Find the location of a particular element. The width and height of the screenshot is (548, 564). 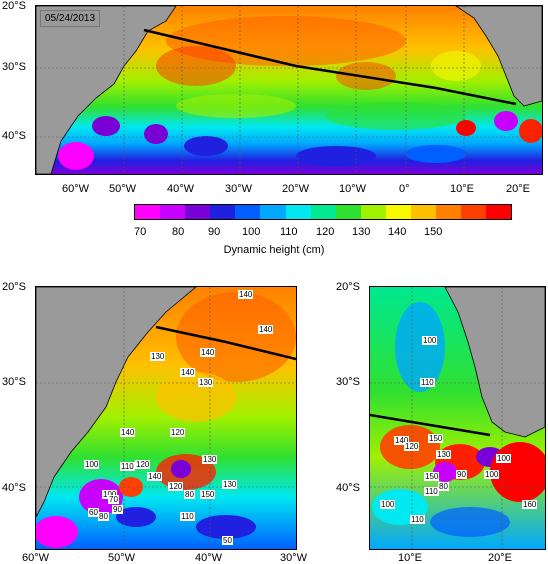

right-lat-label: 20°S is located at coordinates (348, 287).